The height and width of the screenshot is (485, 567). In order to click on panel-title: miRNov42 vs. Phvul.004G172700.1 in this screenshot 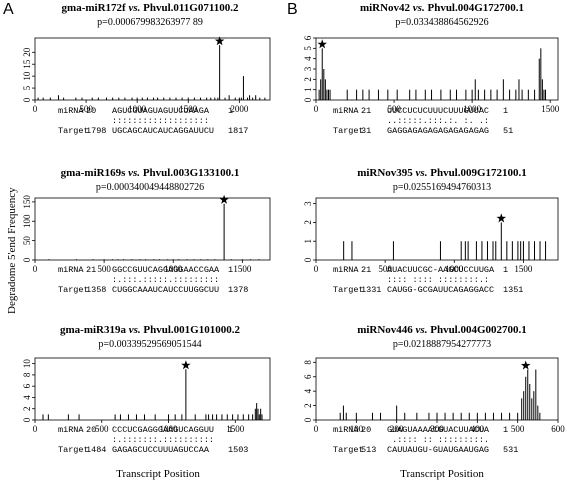, I will do `click(442, 8)`.